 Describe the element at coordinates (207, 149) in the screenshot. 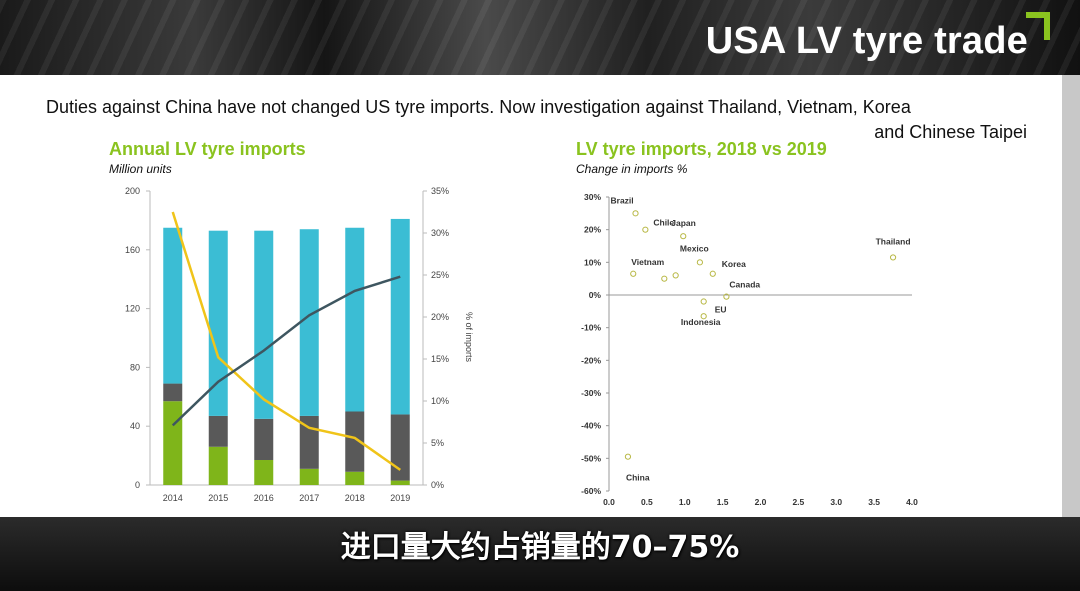

I see `bar-chart-title: Annual LV tyre imports` at that location.